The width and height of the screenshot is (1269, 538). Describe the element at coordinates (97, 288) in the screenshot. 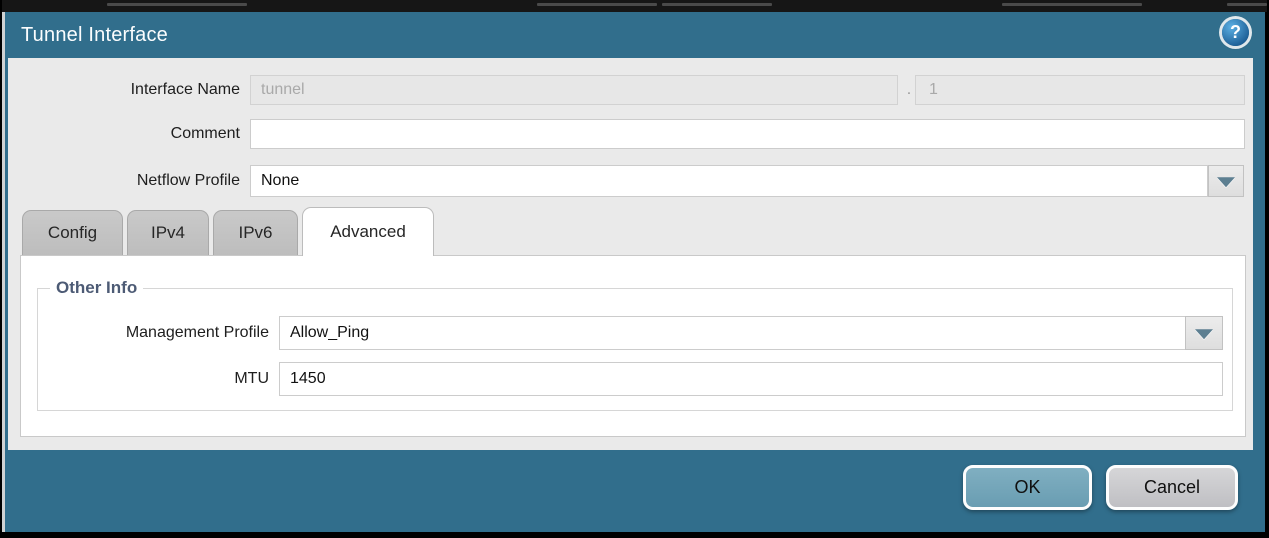

I see `other-info-section-title: Other Info` at that location.